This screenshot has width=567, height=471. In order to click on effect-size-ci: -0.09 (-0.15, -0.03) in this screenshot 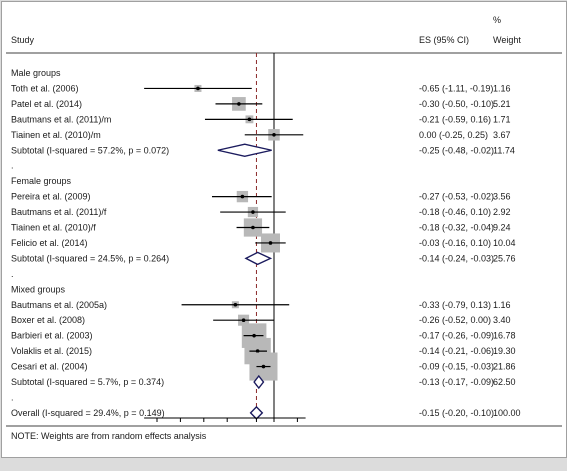, I will do `click(456, 367)`.